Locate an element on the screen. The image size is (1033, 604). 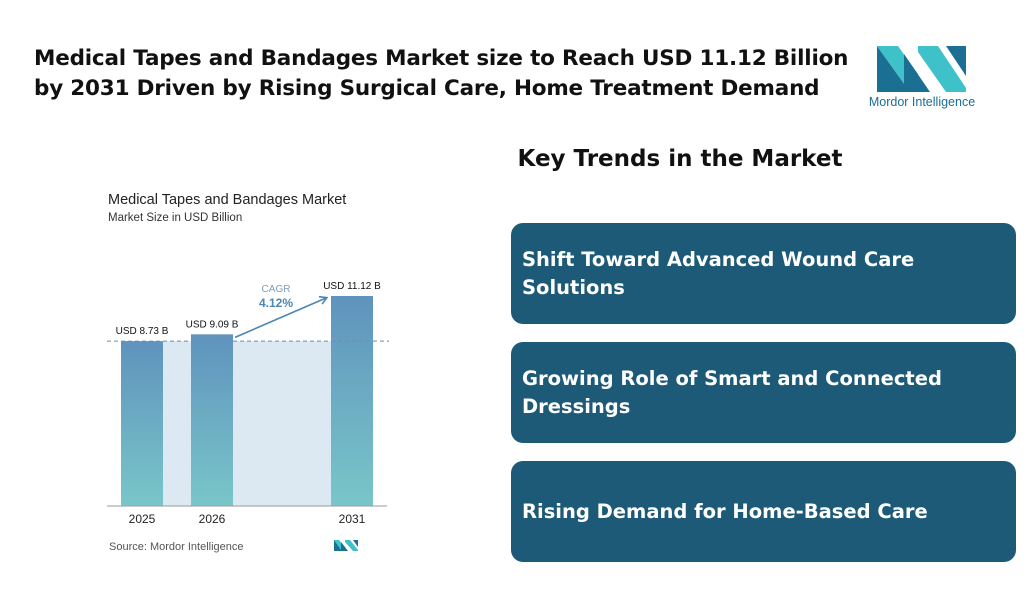
chart-source: Source: Mordor Intelligence is located at coordinates (176, 547).